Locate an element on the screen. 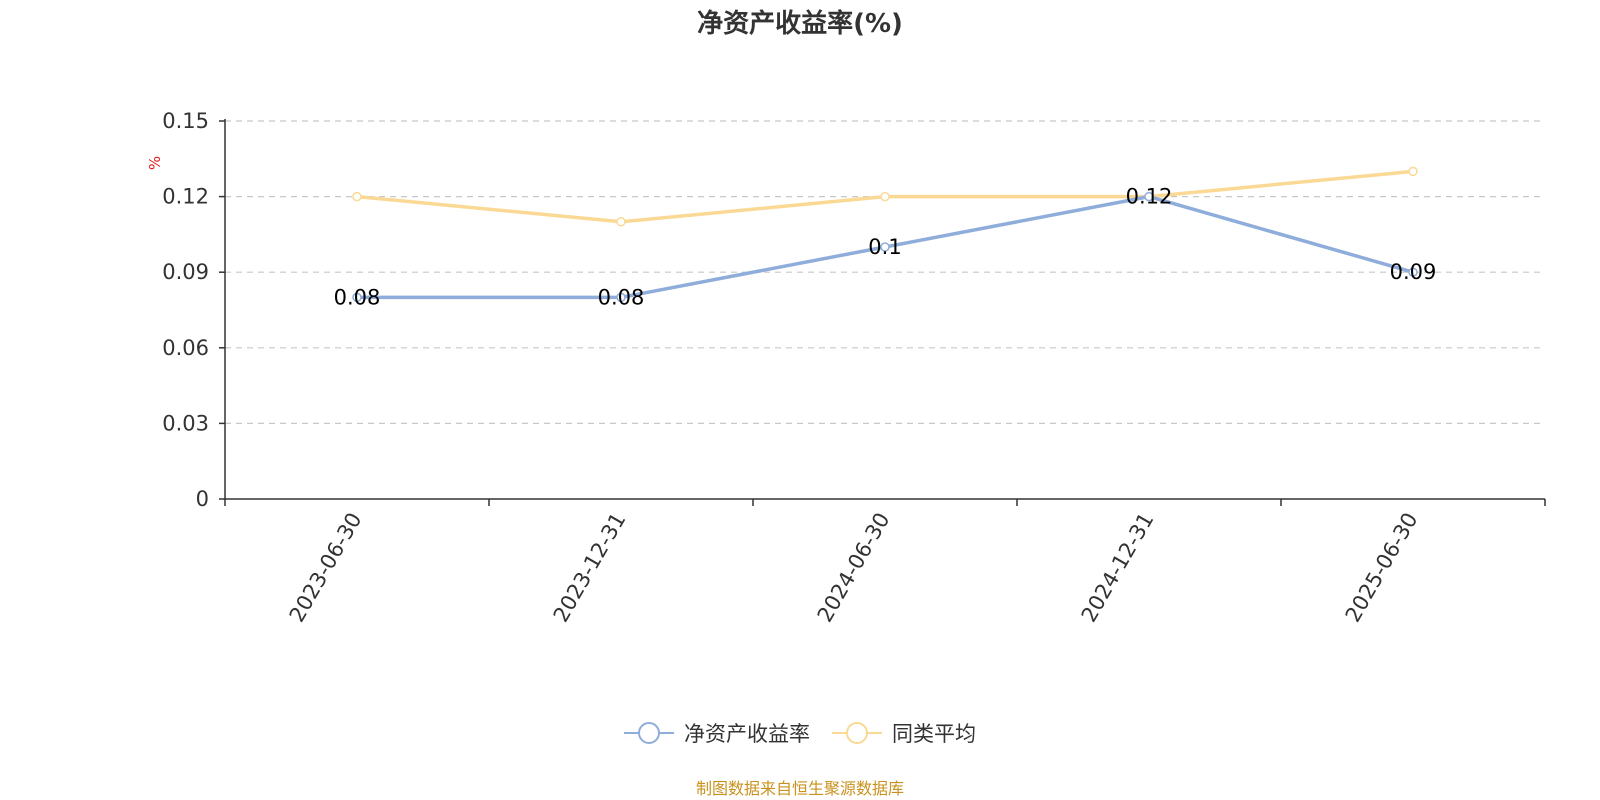 The width and height of the screenshot is (1600, 800). legend-swatch-avg is located at coordinates (857, 733).